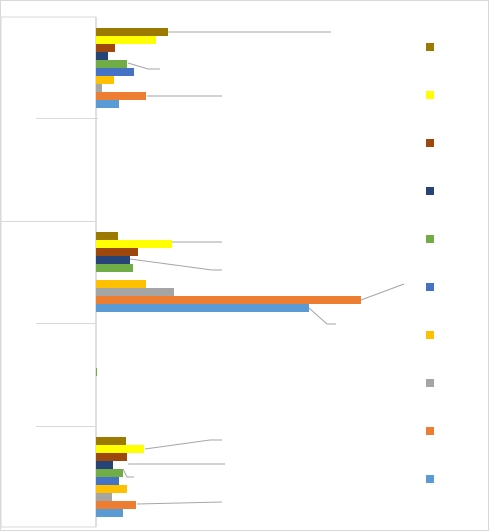 The width and height of the screenshot is (489, 531). Describe the element at coordinates (104, 465) in the screenshot. I see `bar-s3-c4` at that location.